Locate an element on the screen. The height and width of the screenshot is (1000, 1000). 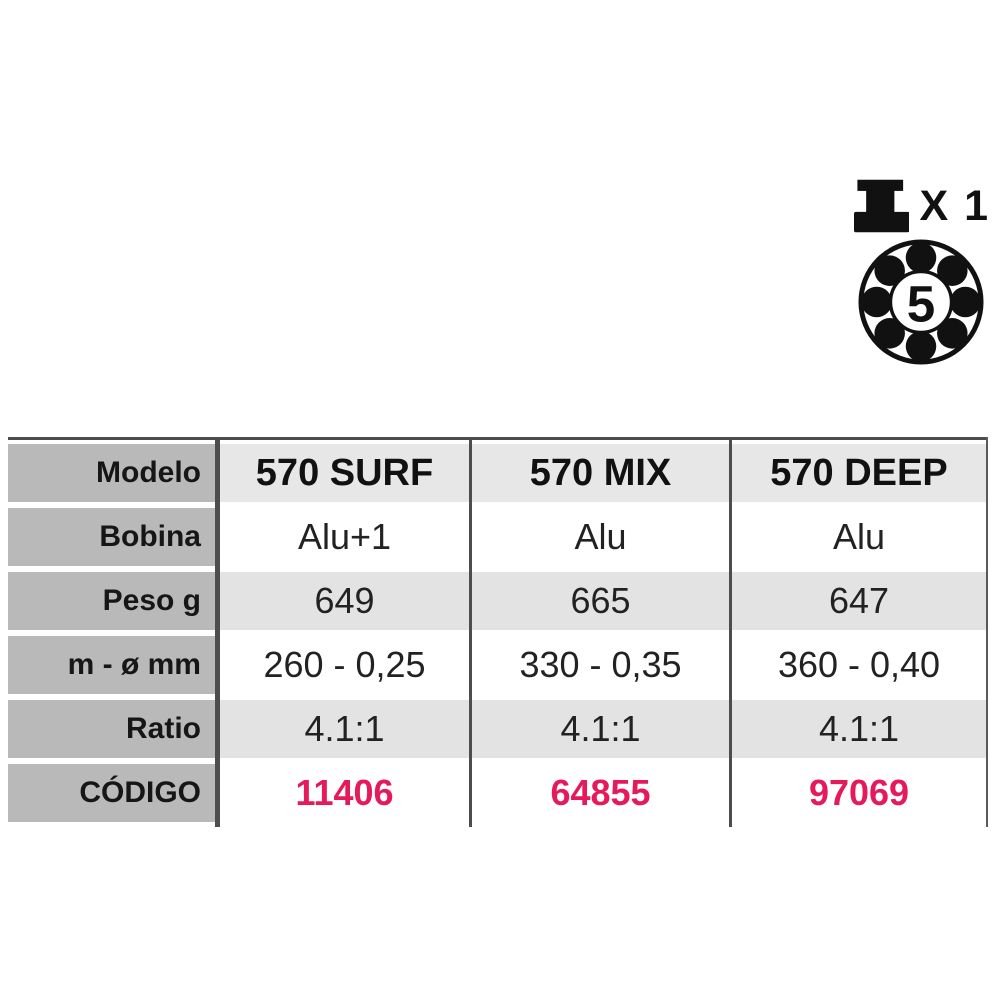
row-header-peso: Peso g is located at coordinates (111, 601).